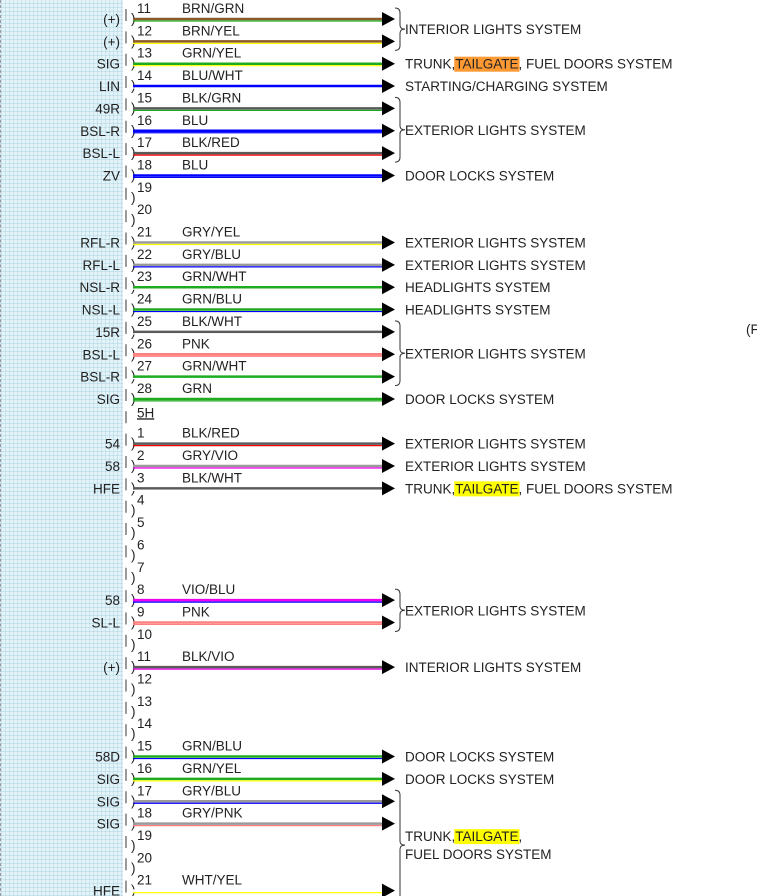 This screenshot has width=757, height=896. What do you see at coordinates (212, 880) in the screenshot?
I see `wire-color-label: WHT/YEL` at bounding box center [212, 880].